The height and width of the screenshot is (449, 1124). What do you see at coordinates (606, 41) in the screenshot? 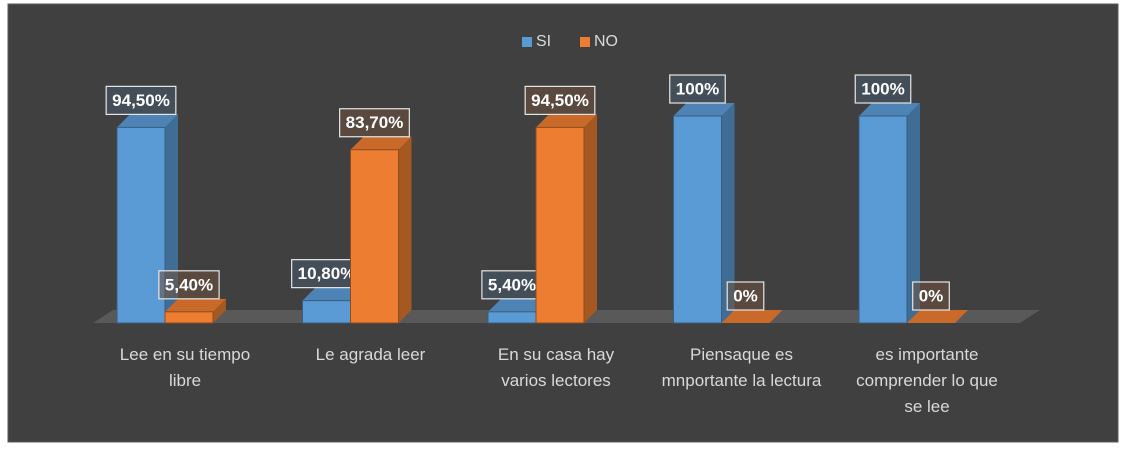
I see `legend-label: NO` at bounding box center [606, 41].